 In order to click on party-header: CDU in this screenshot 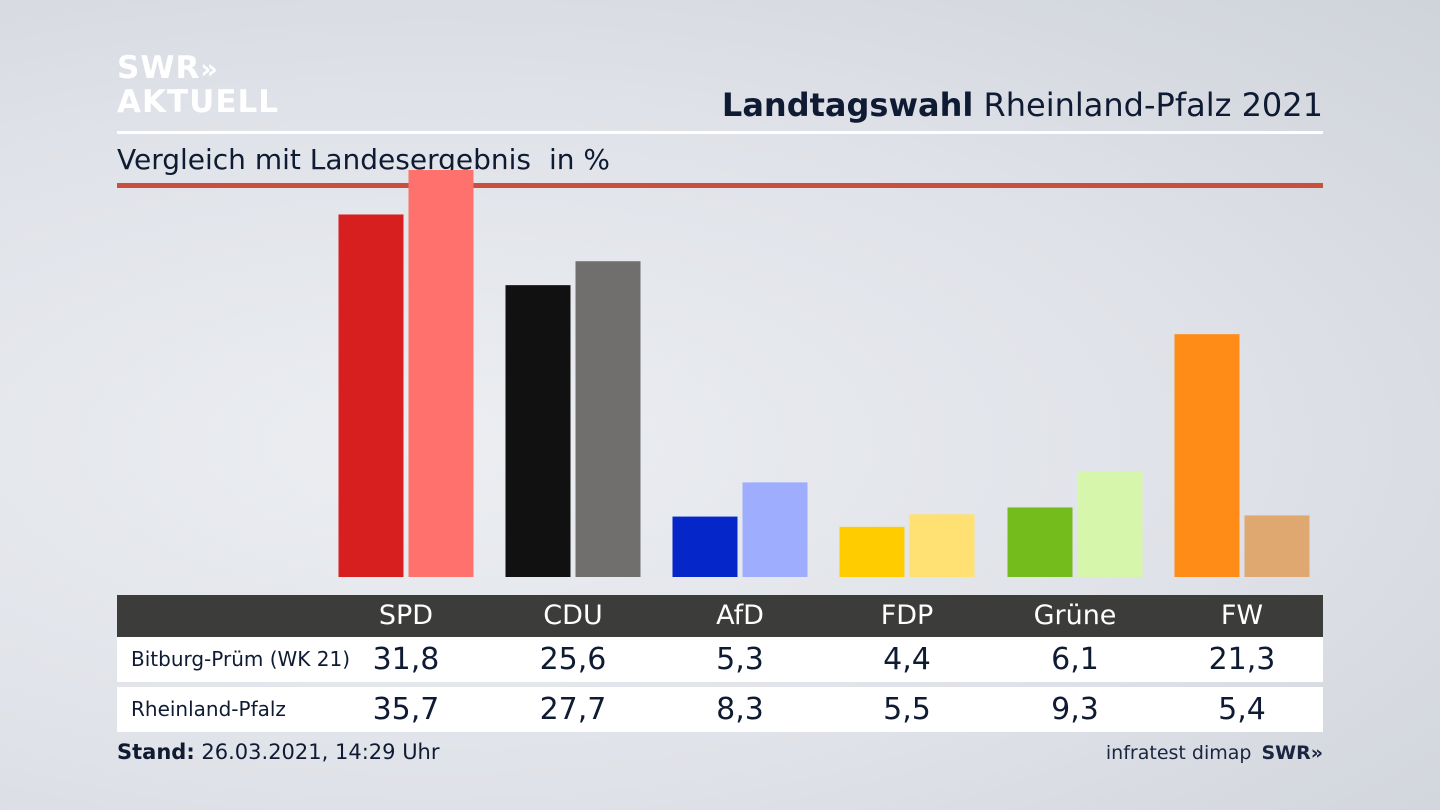, I will do `click(573, 615)`.